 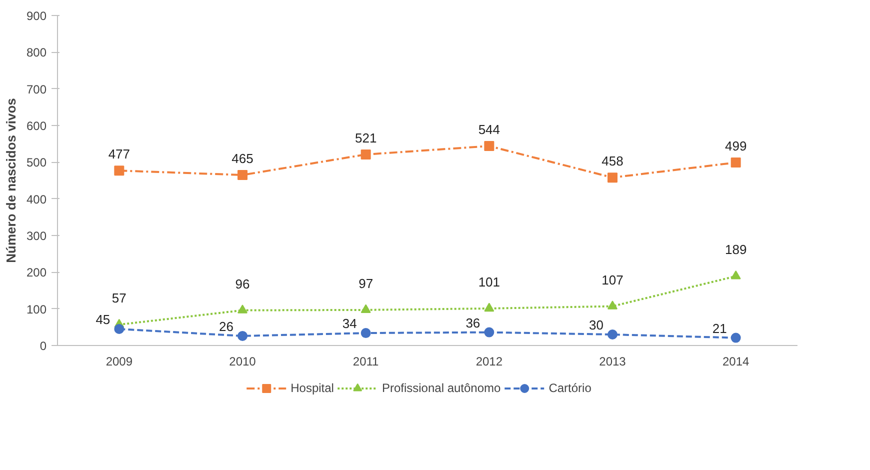 What do you see at coordinates (36, 53) in the screenshot?
I see `y-tick-label: 800` at bounding box center [36, 53].